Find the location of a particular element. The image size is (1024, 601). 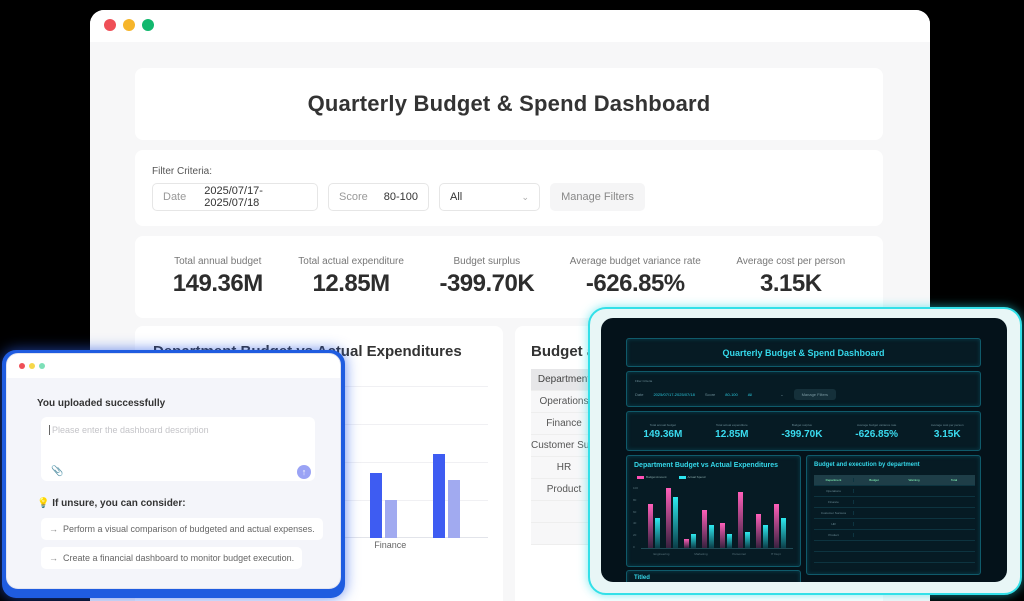

dark-manage-filters-button: Manage Filters is located at coordinates (815, 394).